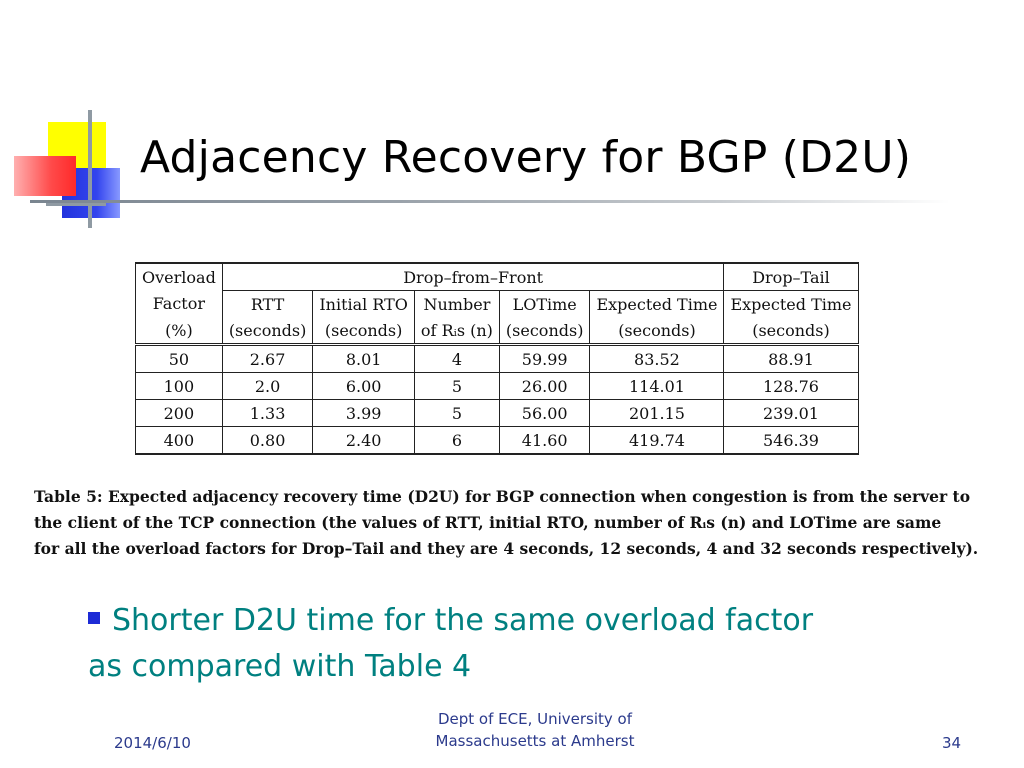 Image resolution: width=1024 pixels, height=768 pixels. Describe the element at coordinates (657, 303) in the screenshot. I see `header-expected-time-dff: Expected Time` at that location.